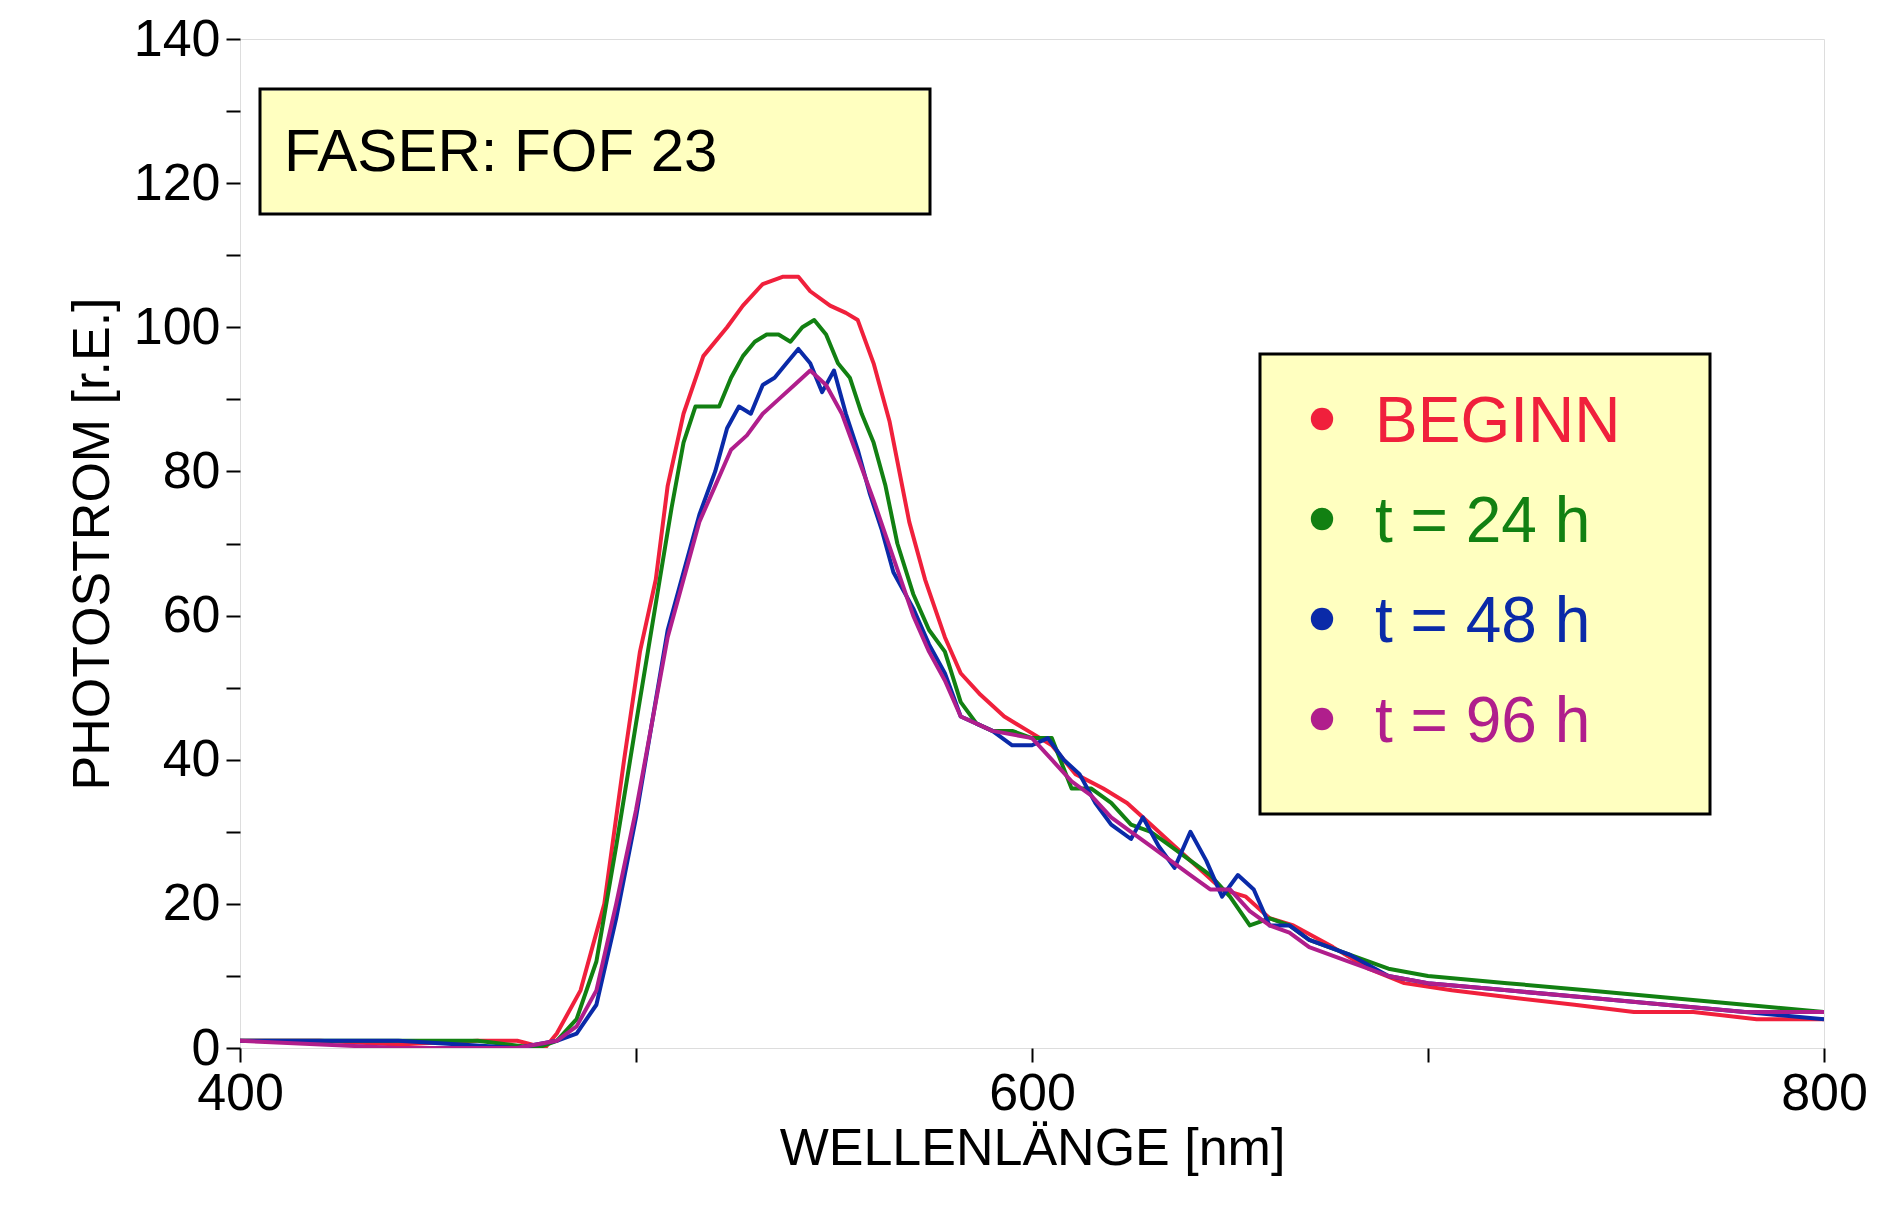  I want to click on legend-label: t = 24 h, so click(1483, 520).